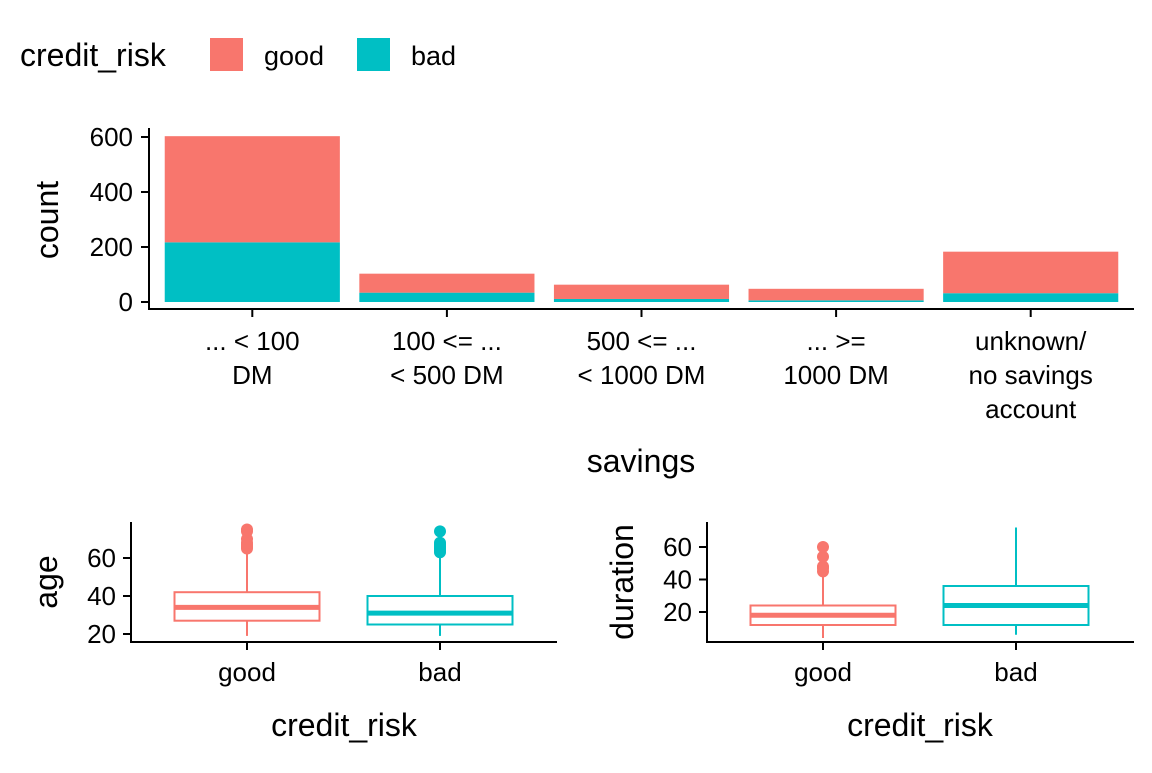  What do you see at coordinates (252, 341) in the screenshot?
I see `x-tick-label-0-0: ... < 100` at bounding box center [252, 341].